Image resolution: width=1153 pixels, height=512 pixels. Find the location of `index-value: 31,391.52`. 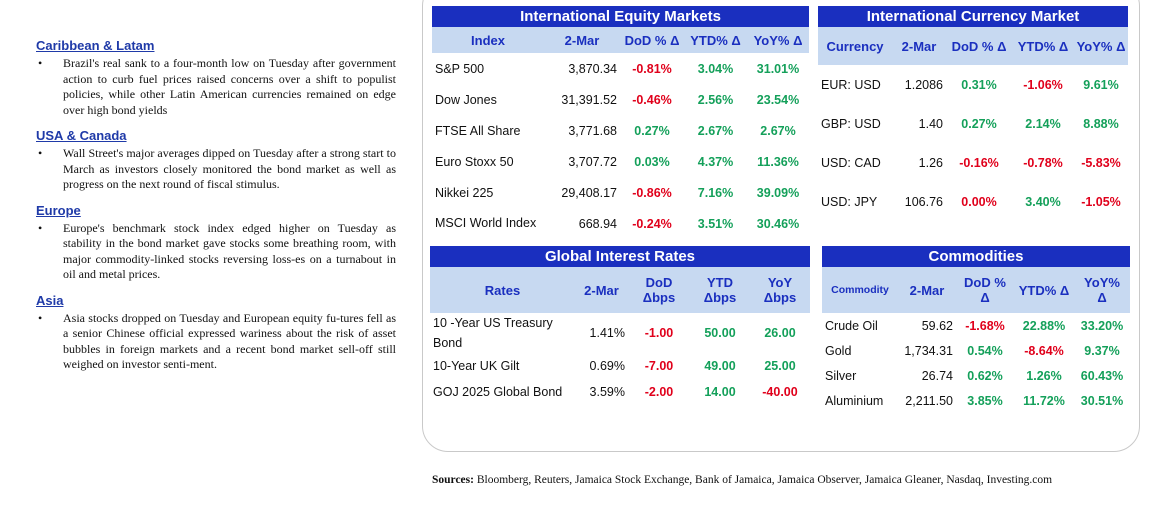

index-value: 31,391.52 is located at coordinates (589, 99).